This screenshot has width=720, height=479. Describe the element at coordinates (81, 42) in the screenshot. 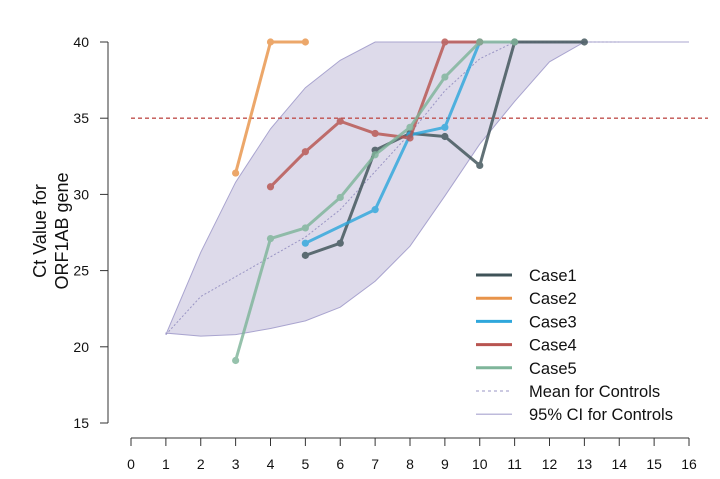

I see `y-tick-label: 40` at that location.